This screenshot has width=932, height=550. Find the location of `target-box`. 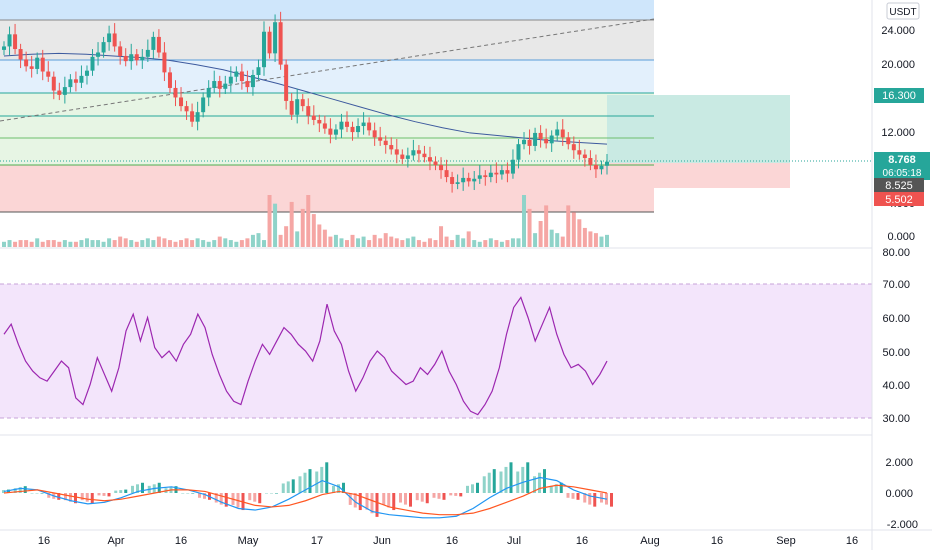

target-box is located at coordinates (698, 129).